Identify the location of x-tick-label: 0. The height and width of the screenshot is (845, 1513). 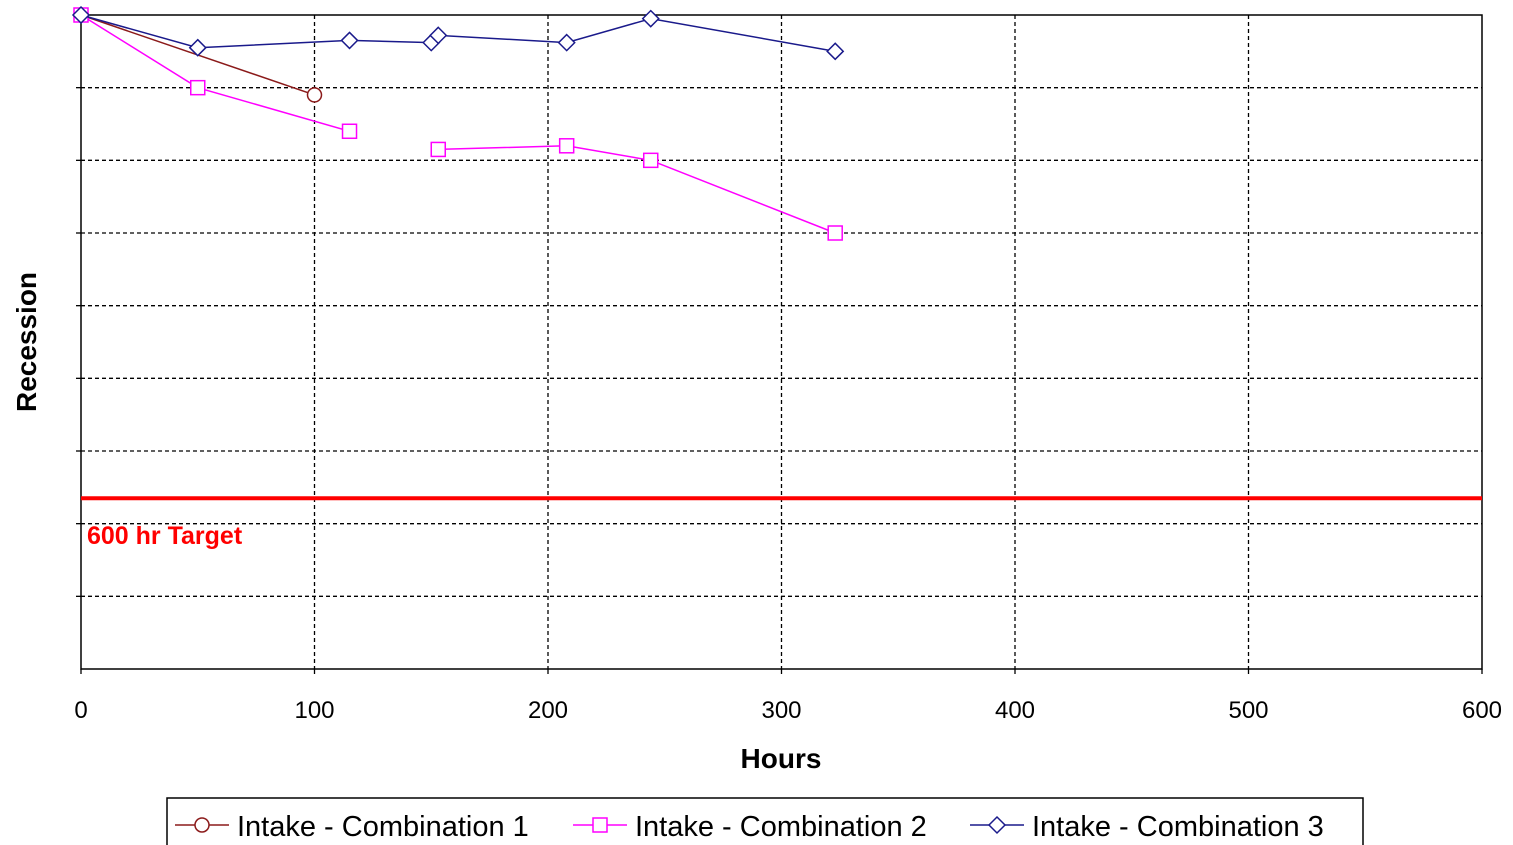
(80, 710).